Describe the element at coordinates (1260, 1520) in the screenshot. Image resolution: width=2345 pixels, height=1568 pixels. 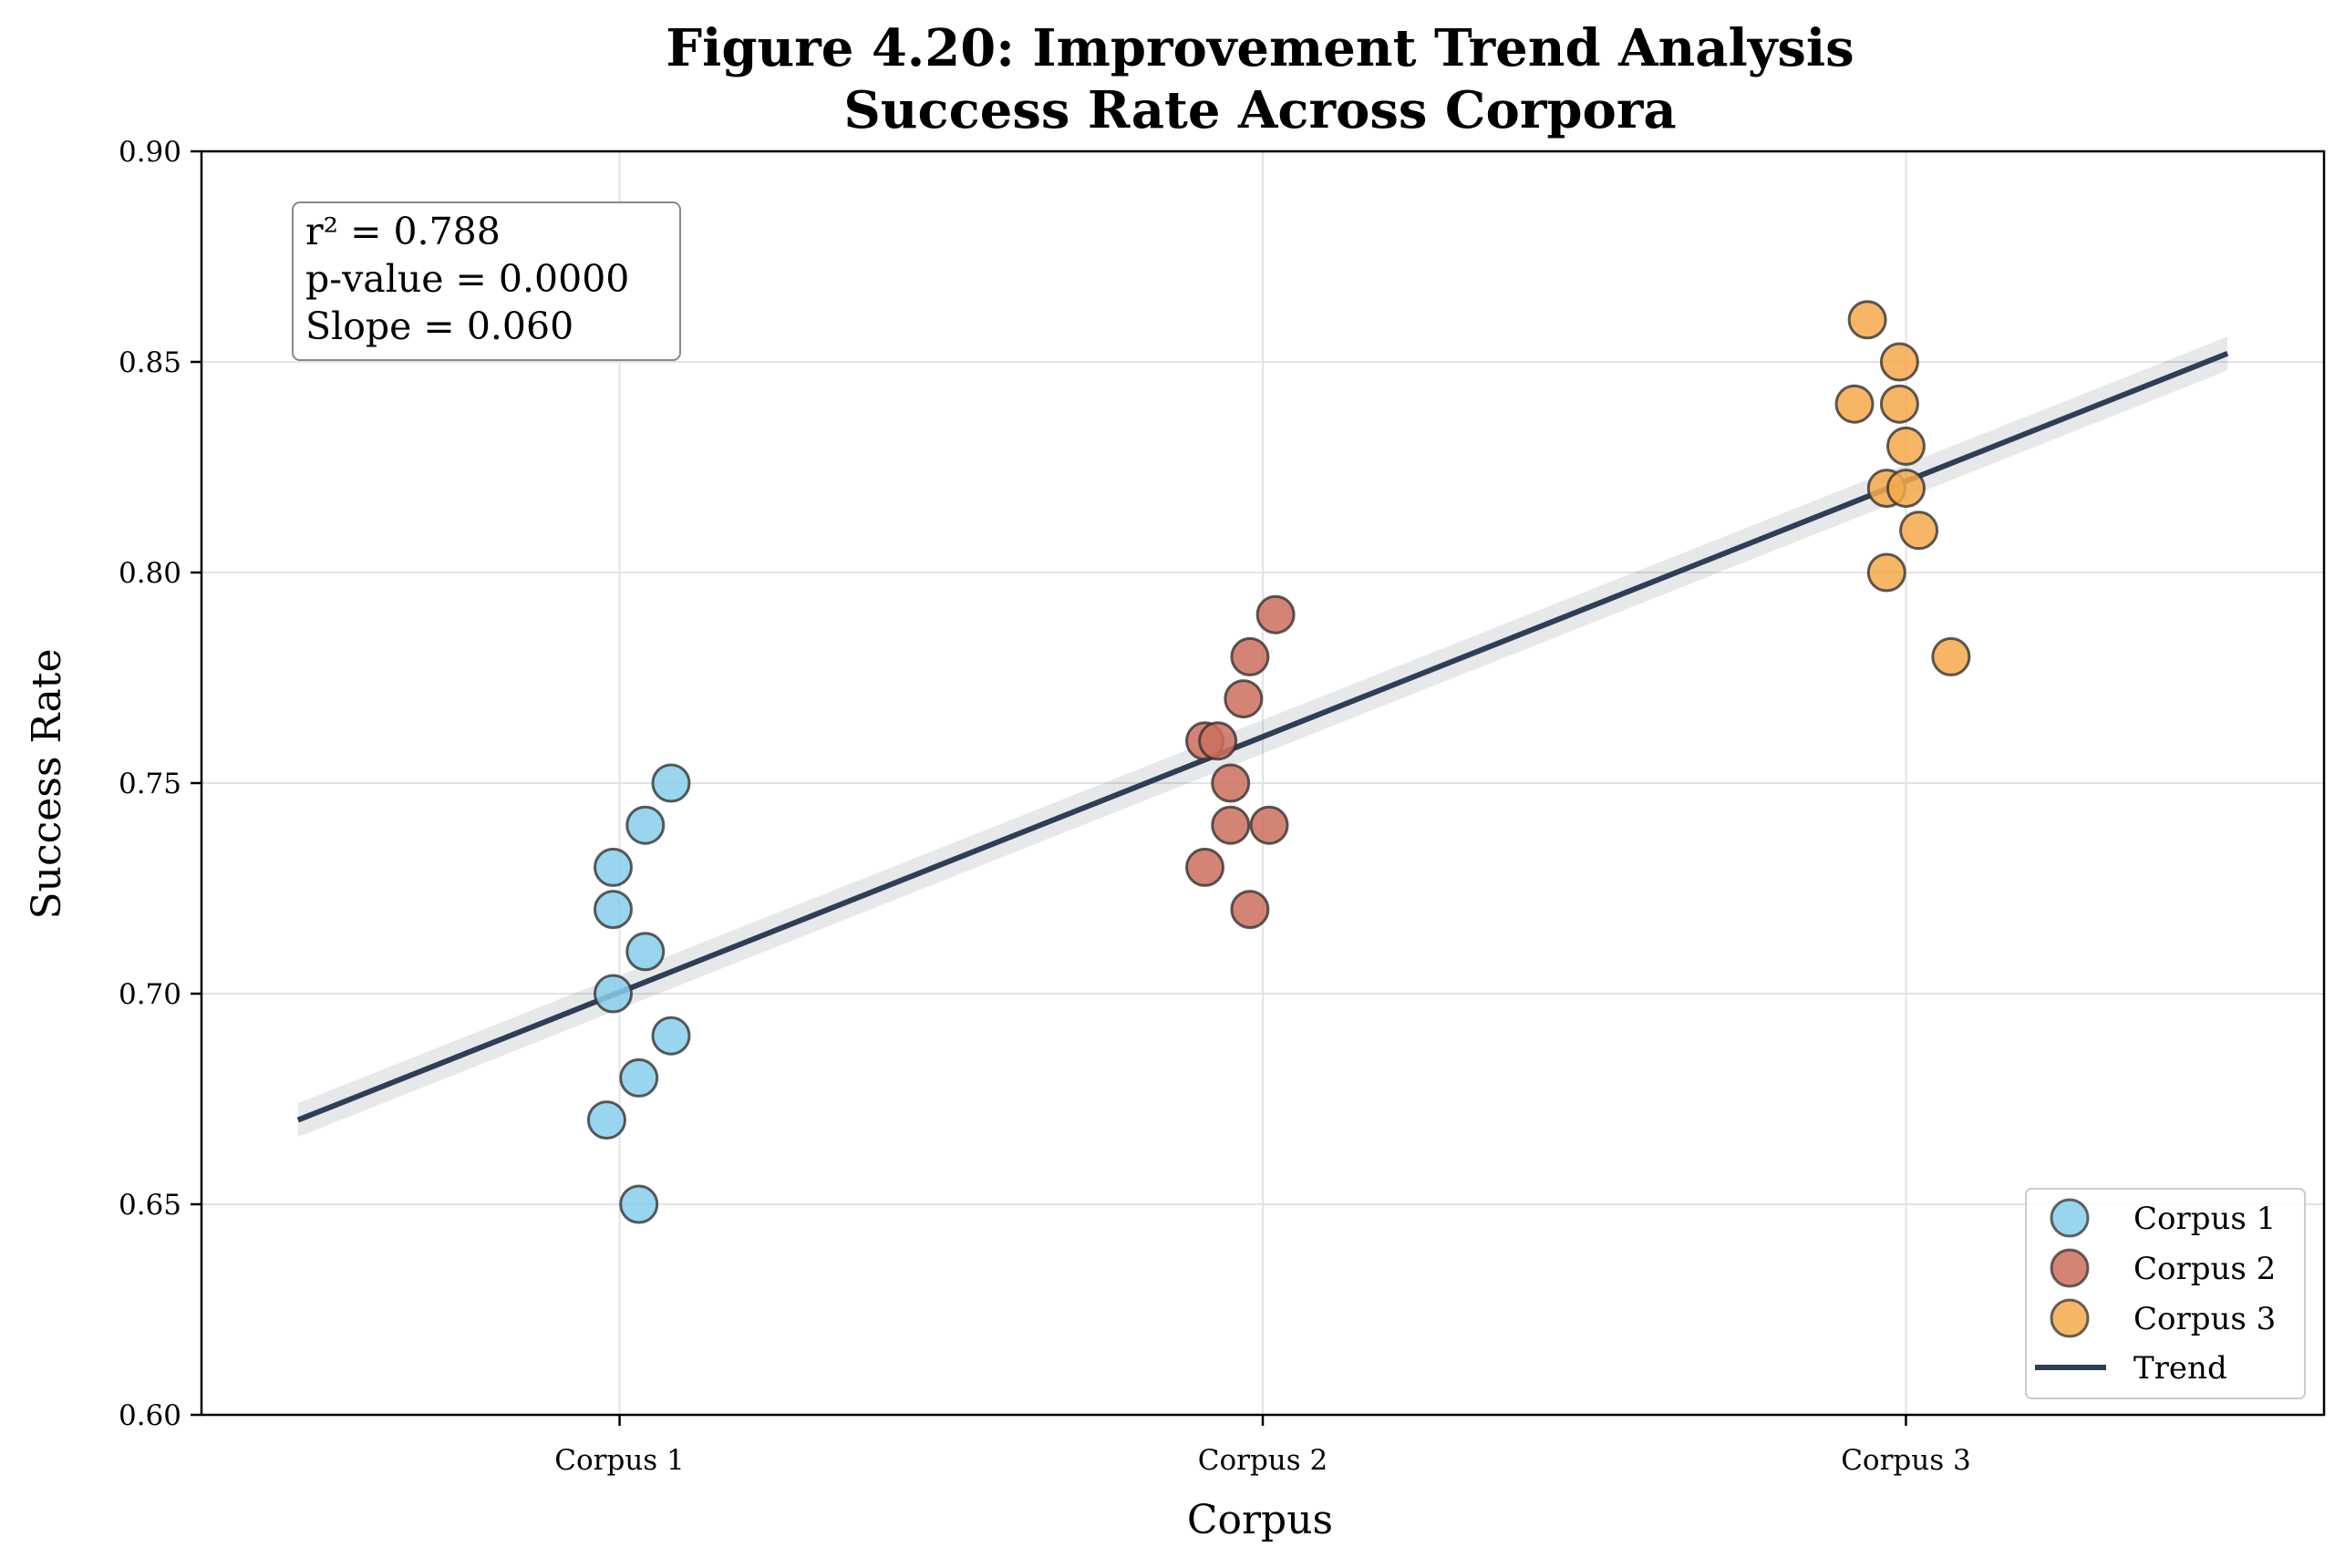
I see `x-axis-label: Corpus` at that location.